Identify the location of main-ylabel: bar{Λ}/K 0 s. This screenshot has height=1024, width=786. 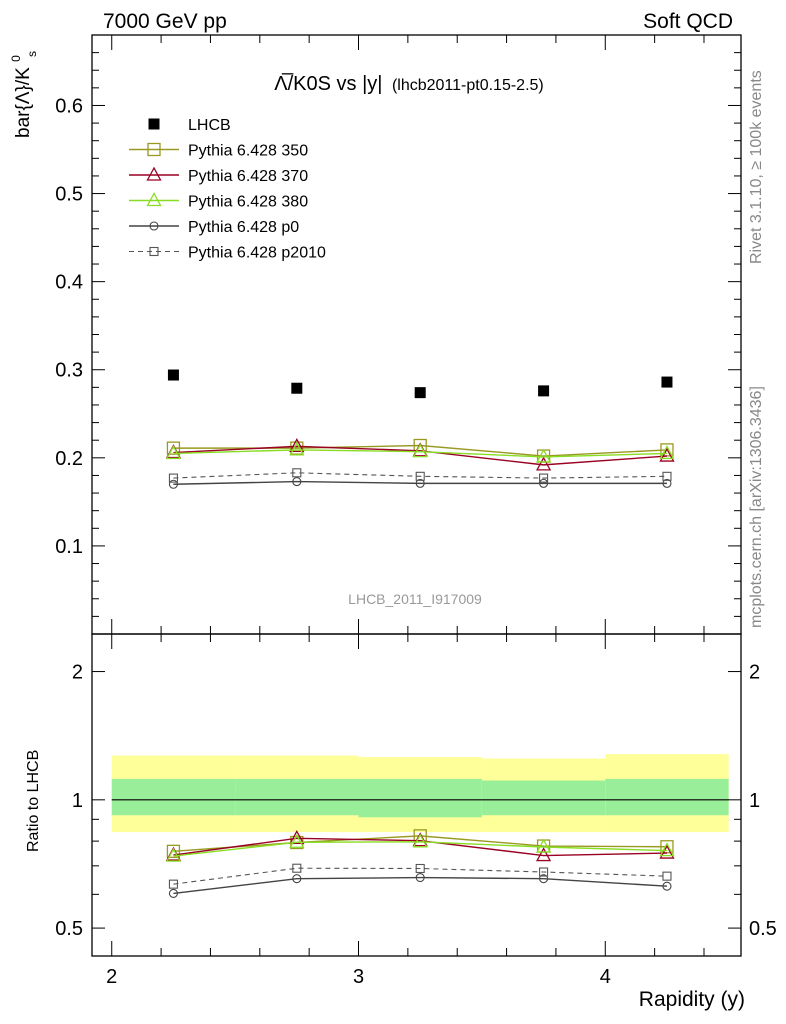
(21, 94).